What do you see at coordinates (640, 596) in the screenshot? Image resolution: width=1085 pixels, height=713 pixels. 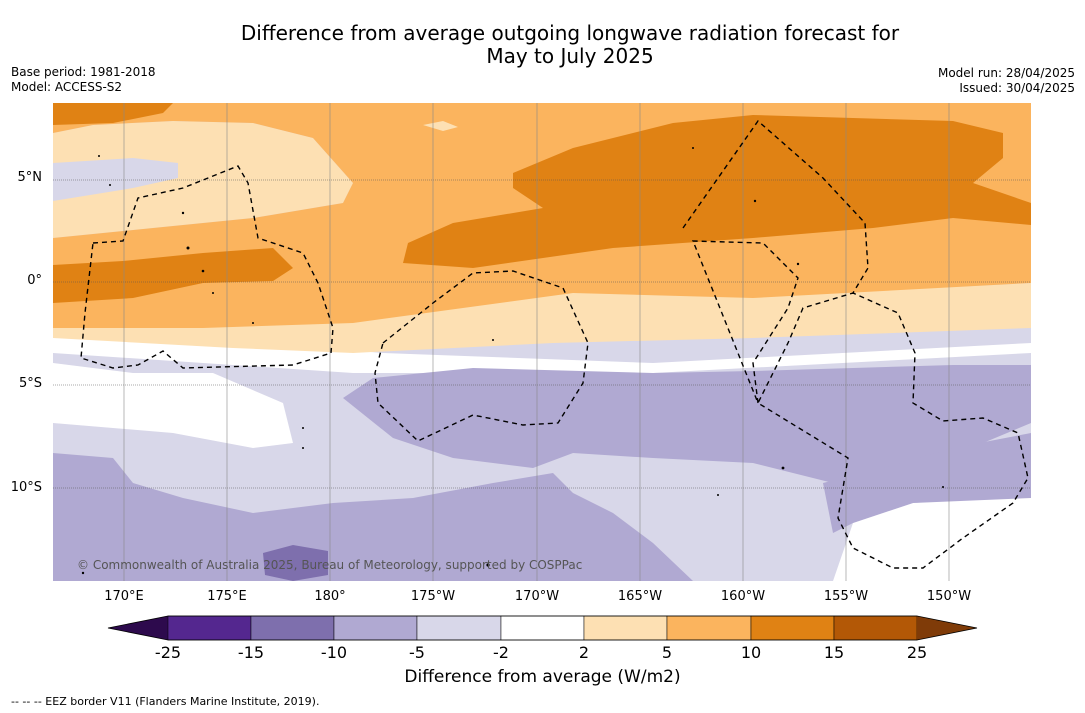 I see `lon-label-165w: 165°W` at bounding box center [640, 596].